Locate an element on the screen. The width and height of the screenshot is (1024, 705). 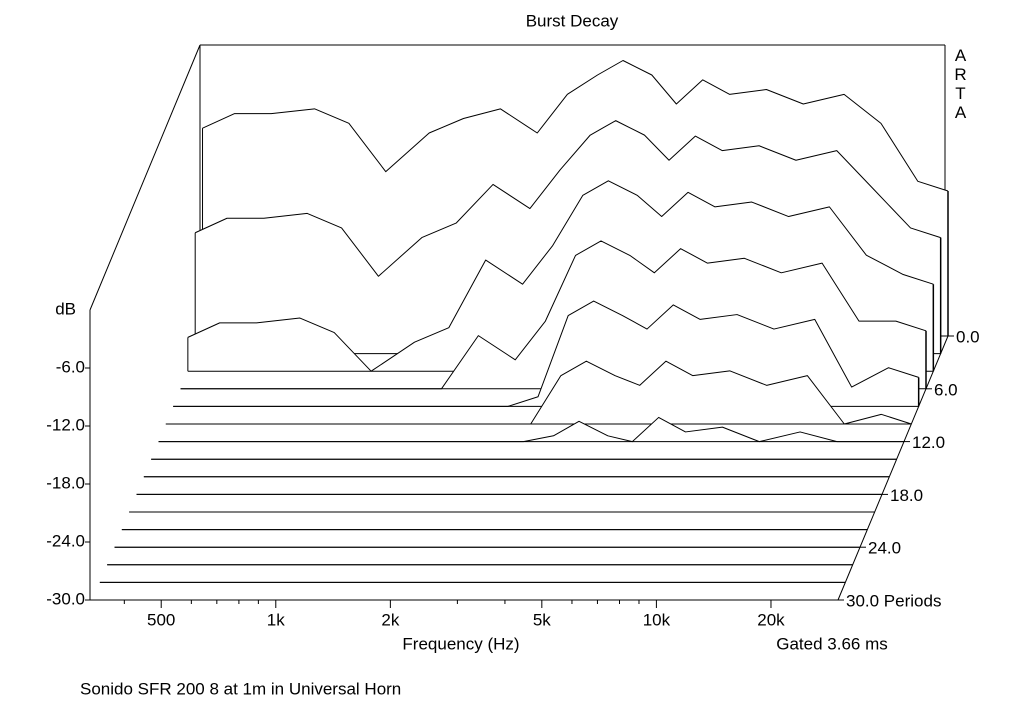
y-tick-label: -6.0 is located at coordinates (70, 366).